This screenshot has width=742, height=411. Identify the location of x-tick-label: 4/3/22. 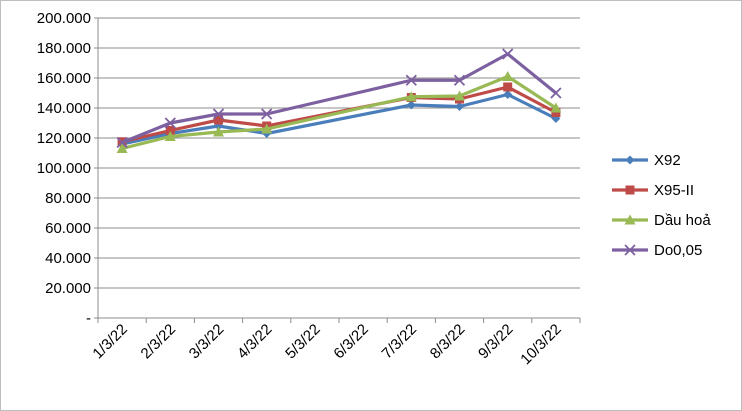
(255, 342).